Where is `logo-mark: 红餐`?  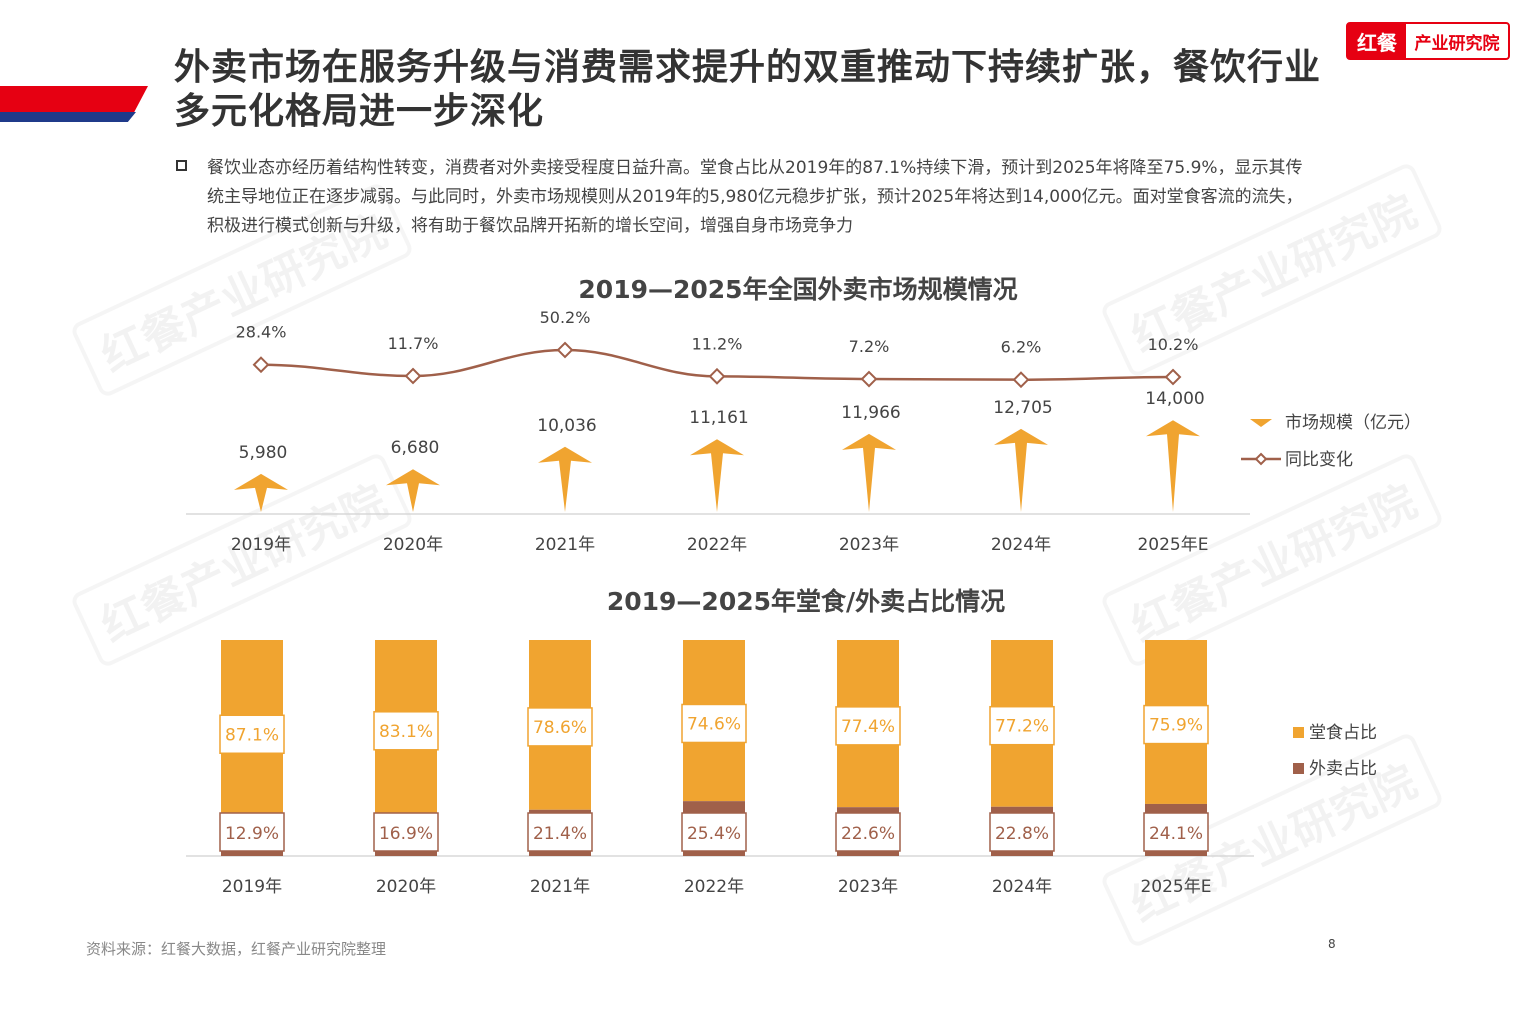
logo-mark: 红餐 is located at coordinates (1377, 41).